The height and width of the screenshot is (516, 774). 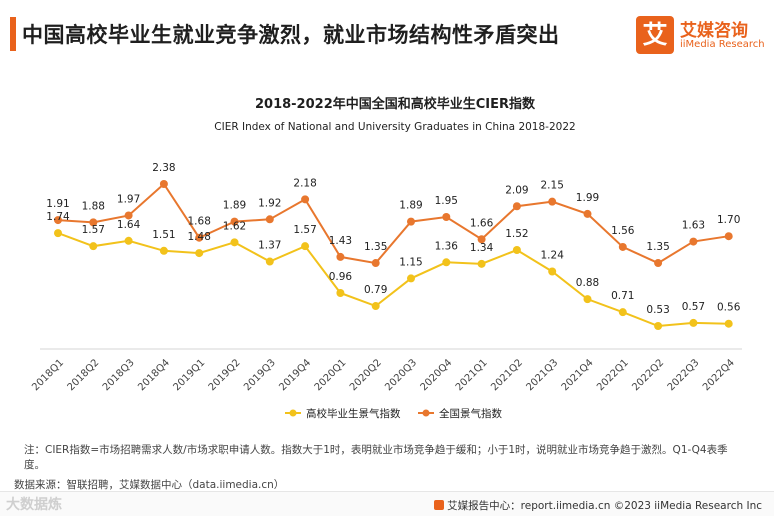 What do you see at coordinates (304, 183) in the screenshot?
I see `data-label: 2.18` at bounding box center [304, 183].